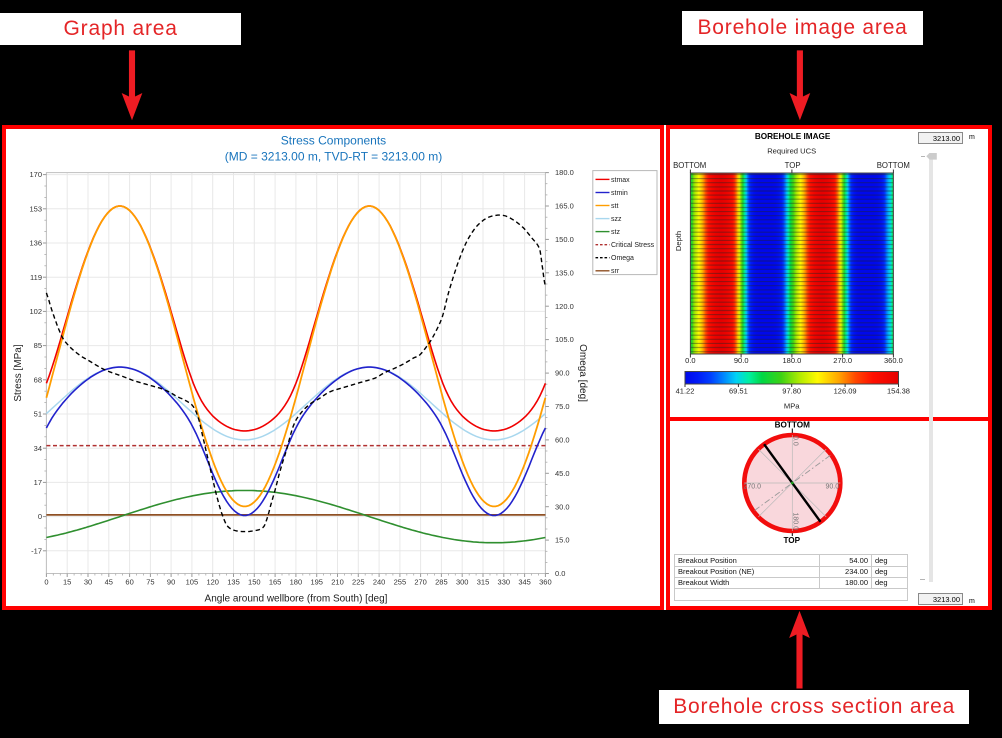  What do you see at coordinates (845, 391) in the screenshot?
I see `svg-text: 126.09` at bounding box center [845, 391].